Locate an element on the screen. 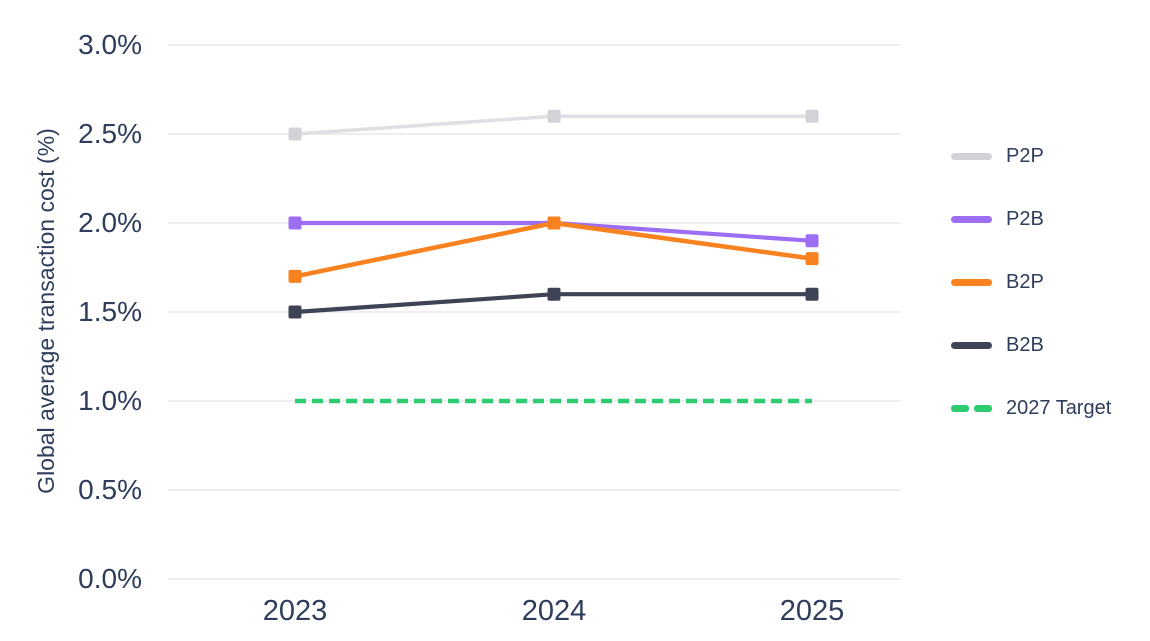  y-tick-label: 1.0% is located at coordinates (110, 400).